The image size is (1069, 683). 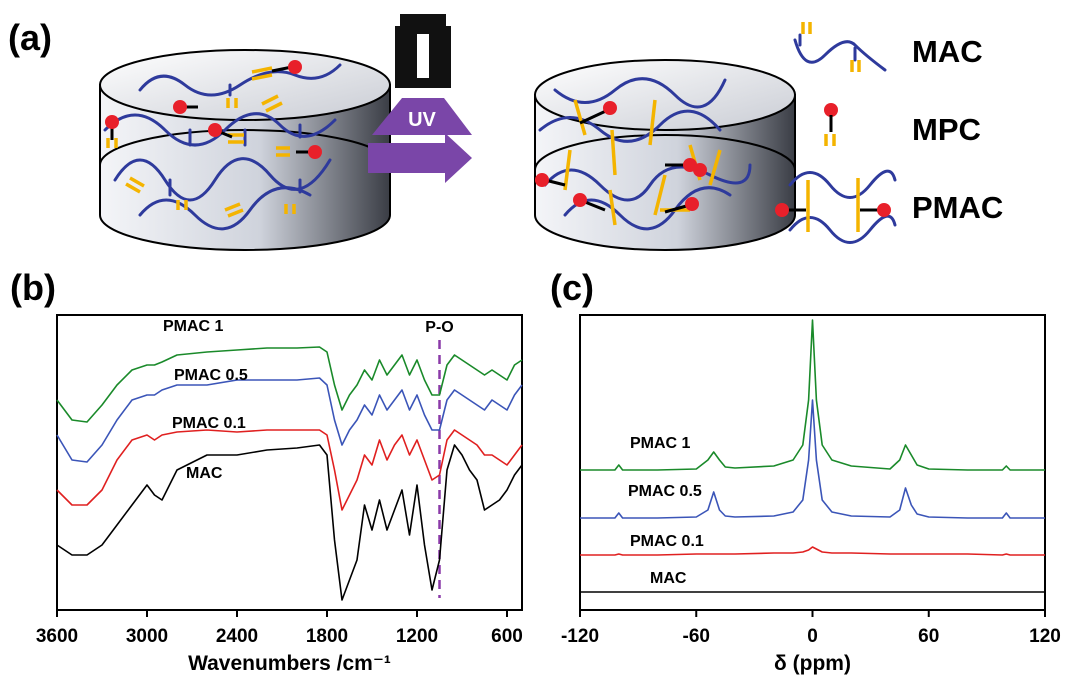 What do you see at coordinates (836, 133) in the screenshot?
I see `legend-icons` at bounding box center [836, 133].